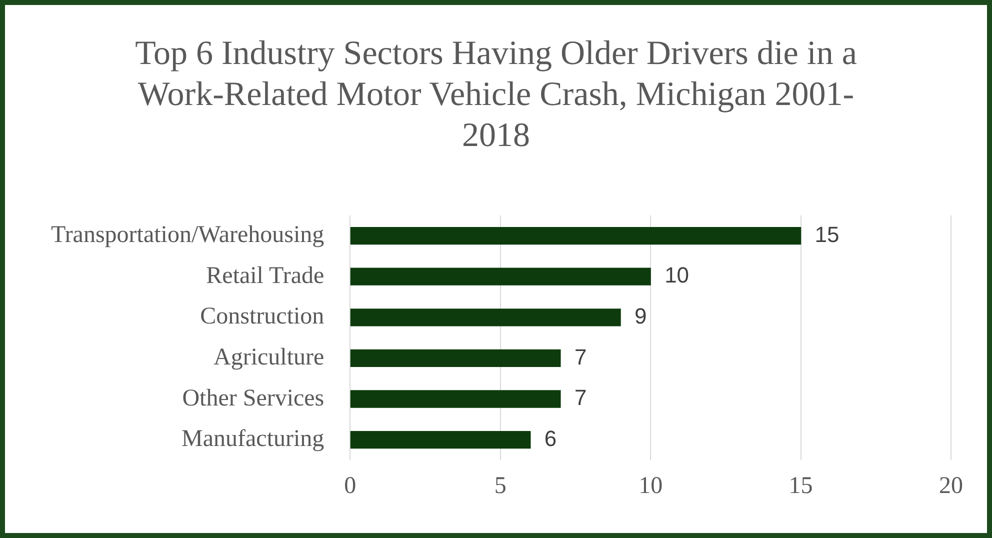  I want to click on y-tick-label: Other Services, so click(253, 398).